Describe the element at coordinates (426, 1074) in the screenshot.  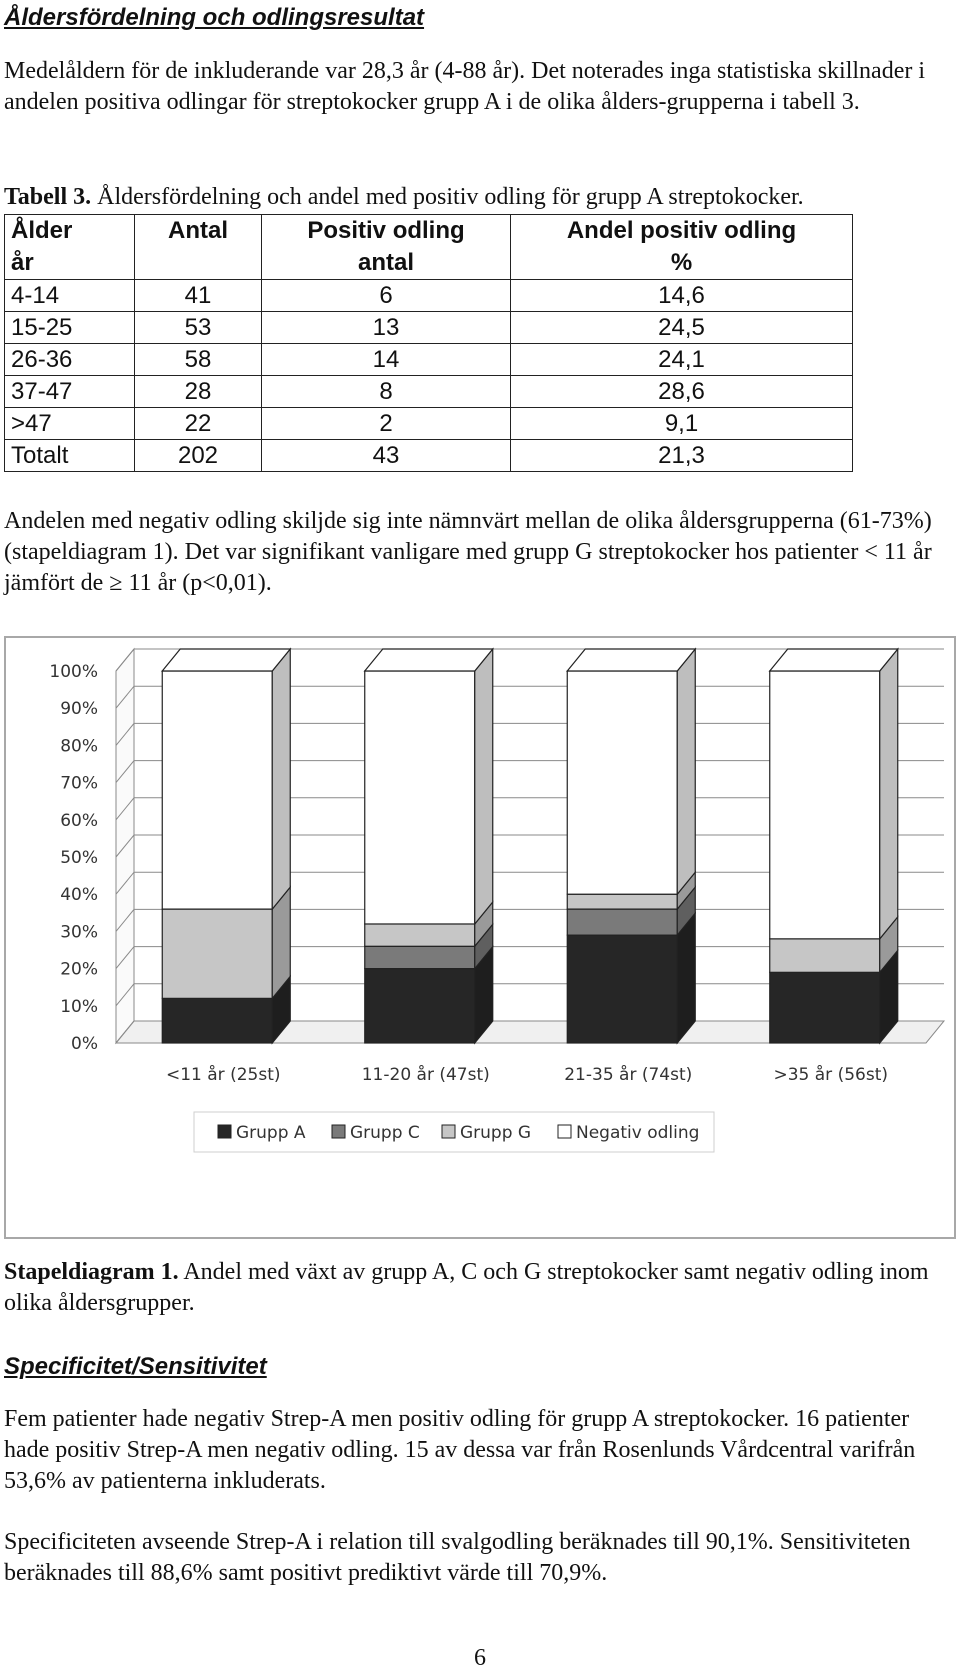
I see `x-tick-label: 11-20 år (47st)` at that location.